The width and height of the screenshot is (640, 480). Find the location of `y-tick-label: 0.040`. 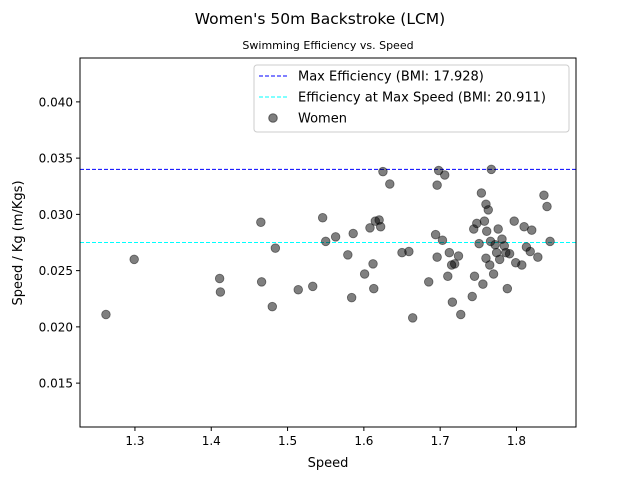

y-tick-label: 0.040 is located at coordinates (56, 102).